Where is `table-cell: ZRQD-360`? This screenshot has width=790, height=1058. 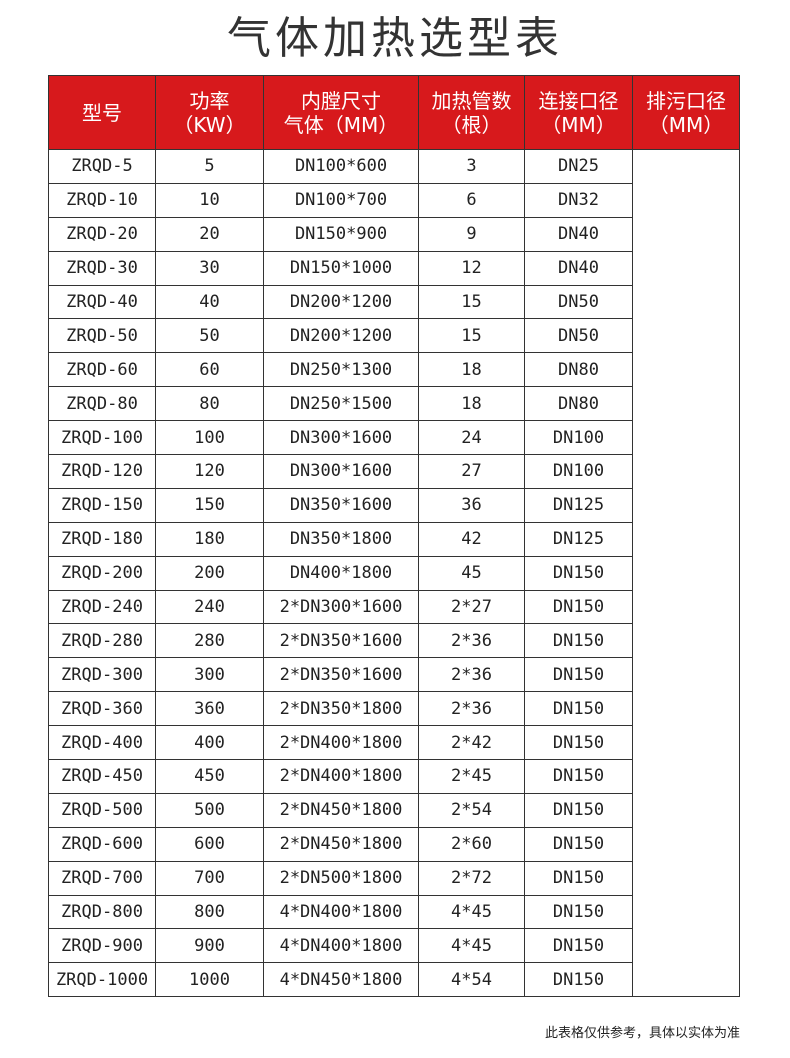
table-cell: ZRQD-360 is located at coordinates (102, 709).